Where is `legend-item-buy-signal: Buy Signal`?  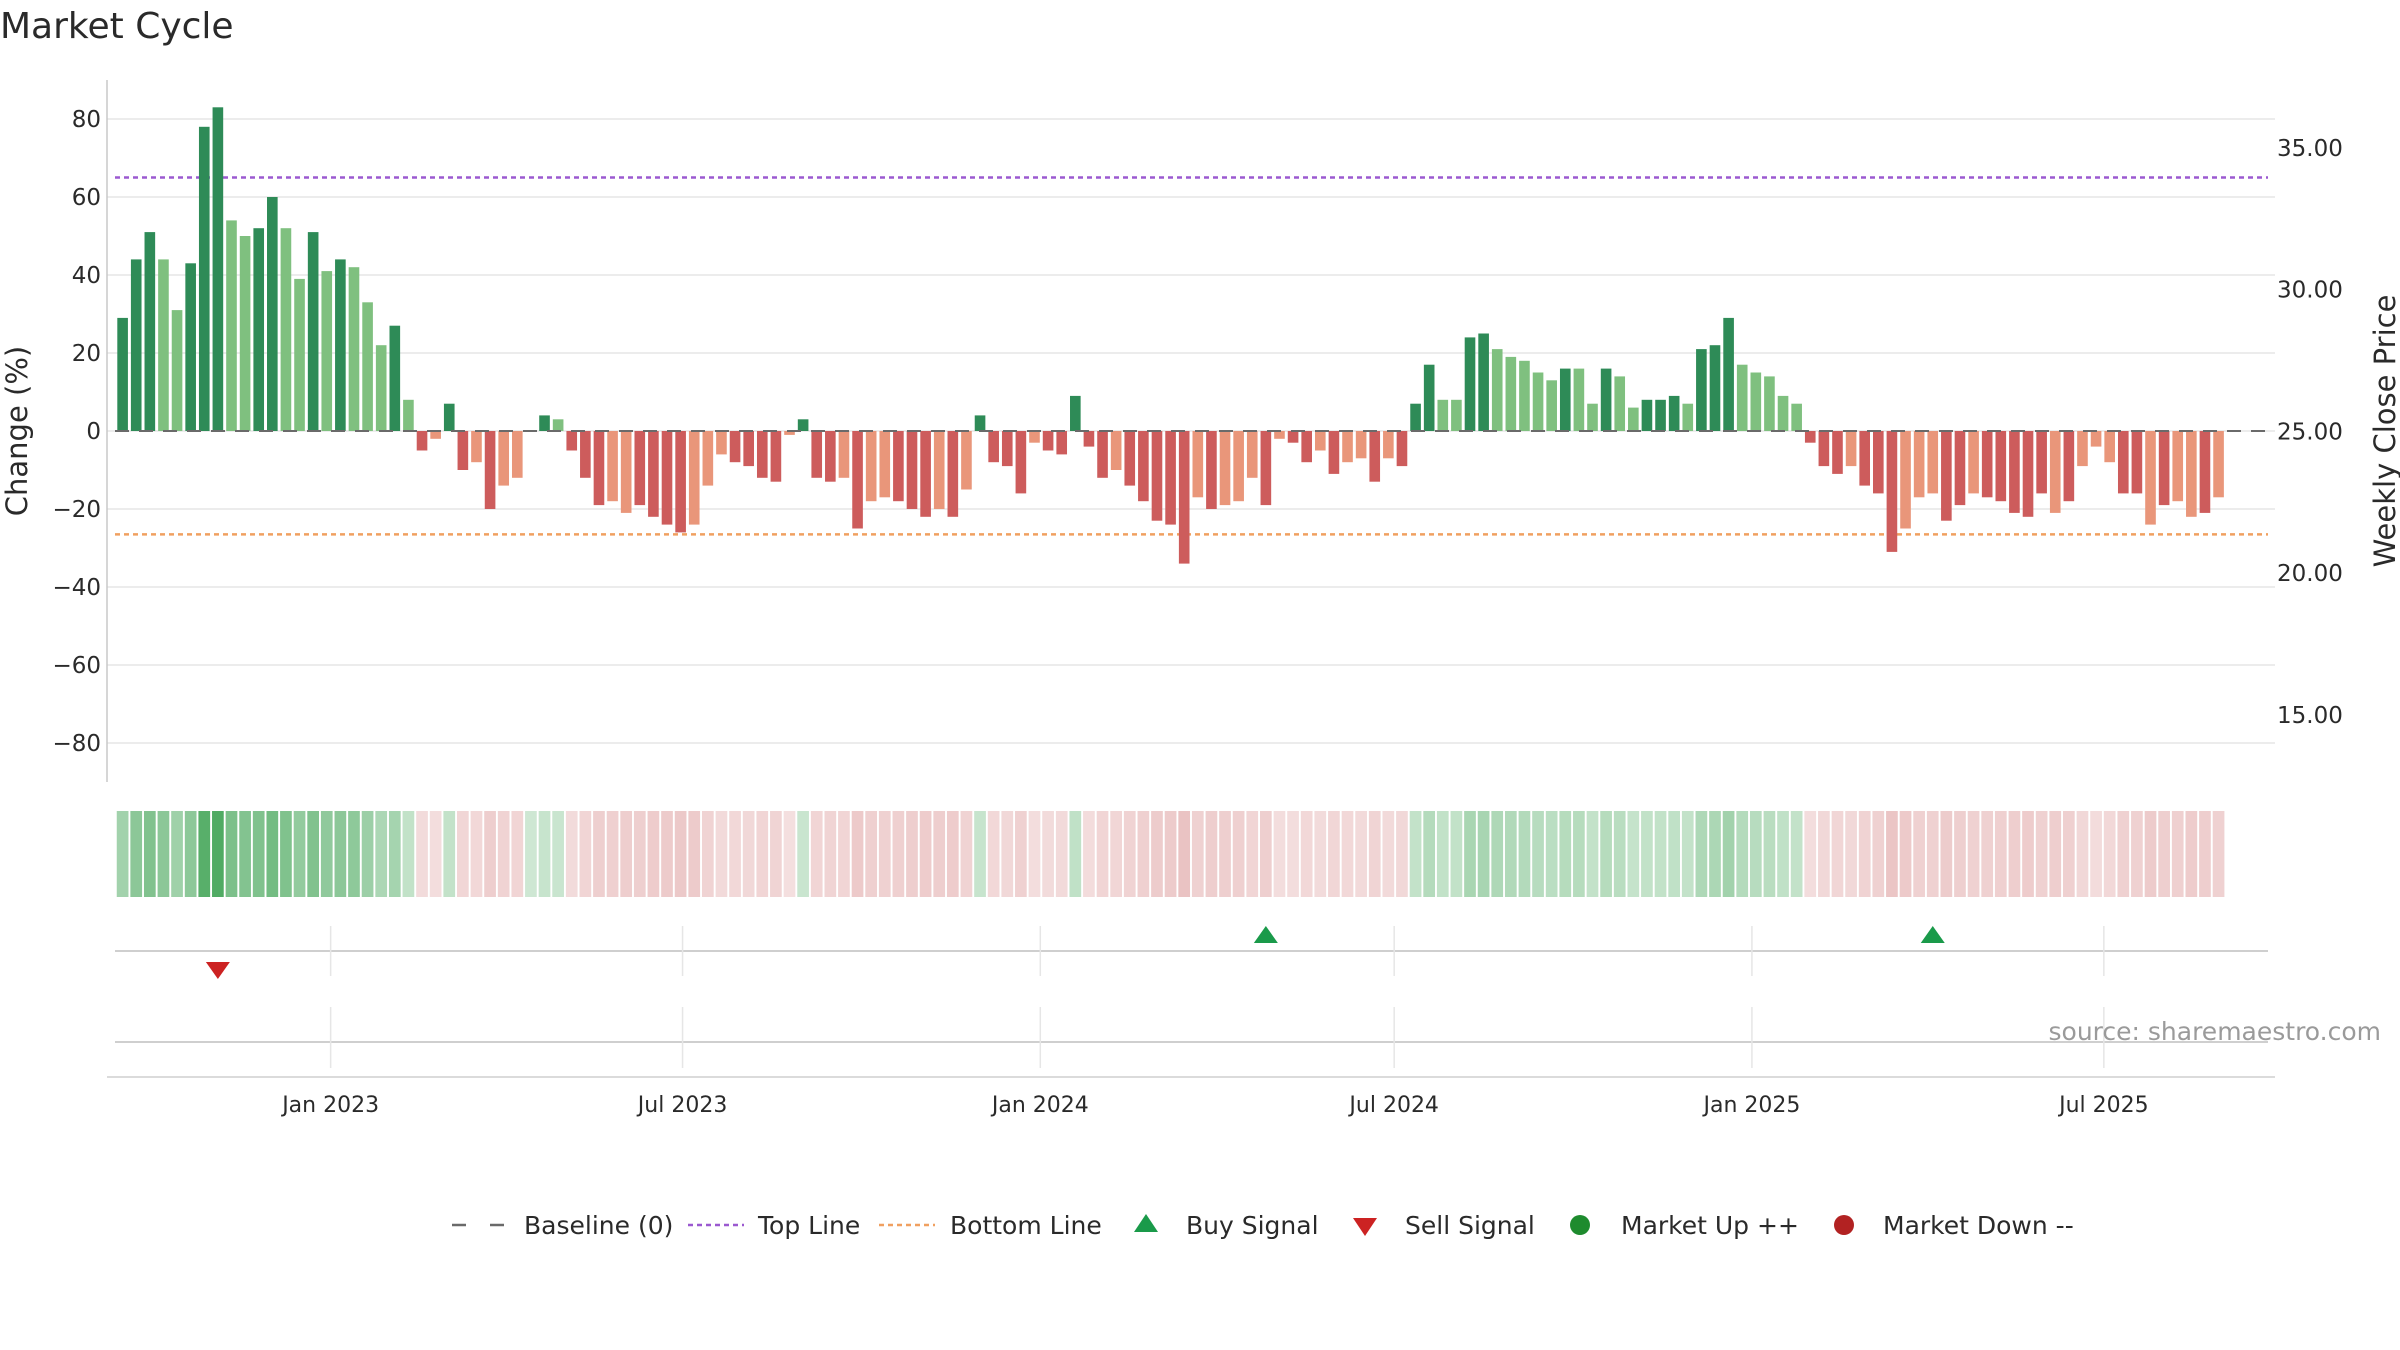 legend-item-buy-signal: Buy Signal is located at coordinates (1226, 1225).